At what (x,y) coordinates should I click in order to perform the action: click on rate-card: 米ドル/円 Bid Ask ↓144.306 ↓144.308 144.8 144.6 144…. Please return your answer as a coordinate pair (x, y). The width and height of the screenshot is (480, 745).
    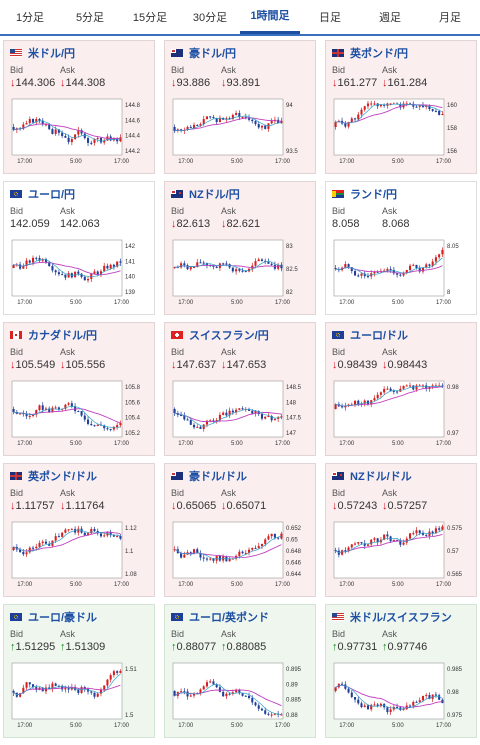
    Looking at the image, I should click on (79, 107).